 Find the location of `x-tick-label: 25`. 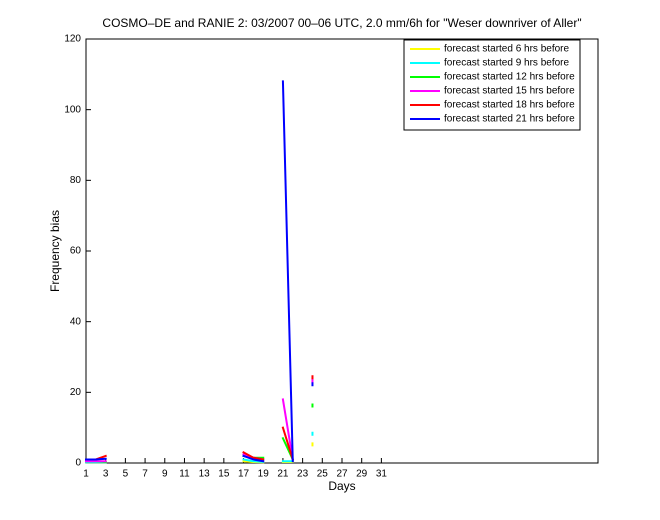

x-tick-label: 25 is located at coordinates (323, 474).